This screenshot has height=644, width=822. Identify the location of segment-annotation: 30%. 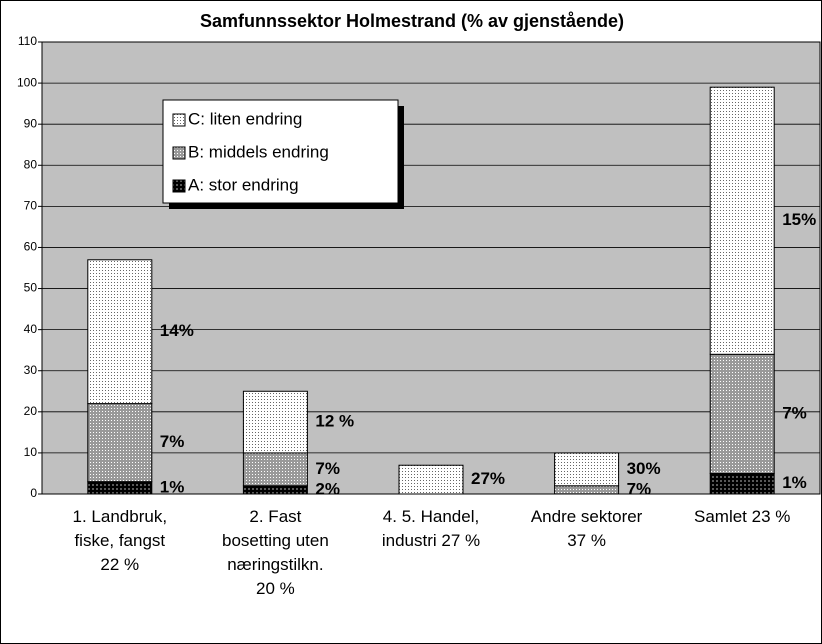
(644, 468).